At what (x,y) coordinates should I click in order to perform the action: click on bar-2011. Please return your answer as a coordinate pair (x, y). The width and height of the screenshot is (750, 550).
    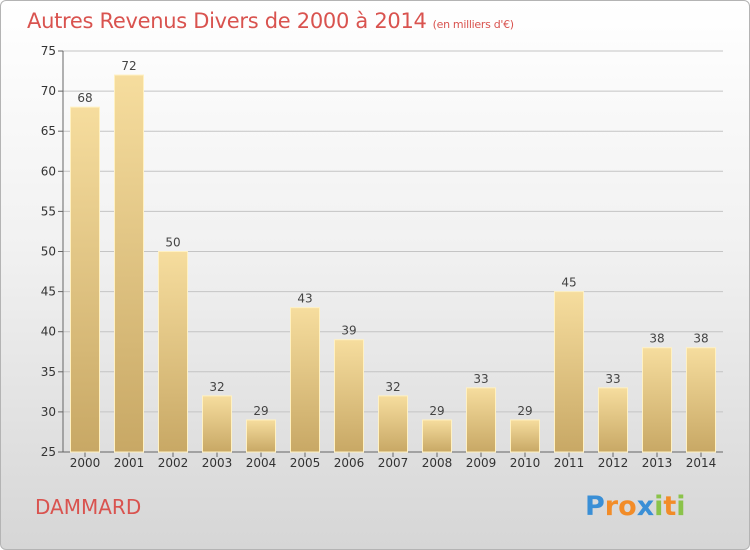
    Looking at the image, I should click on (569, 372).